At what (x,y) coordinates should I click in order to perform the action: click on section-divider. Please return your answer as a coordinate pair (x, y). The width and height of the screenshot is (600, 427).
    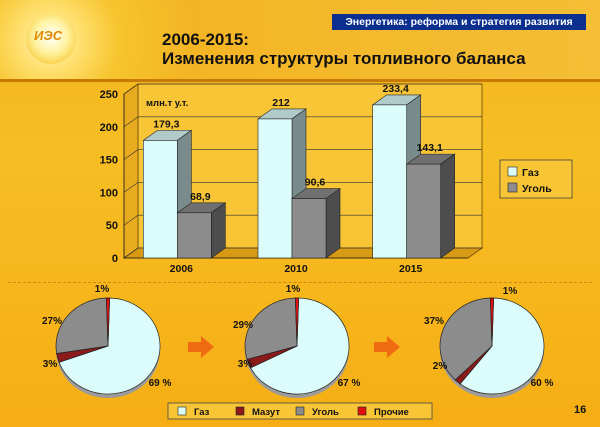
    Looking at the image, I should click on (300, 282).